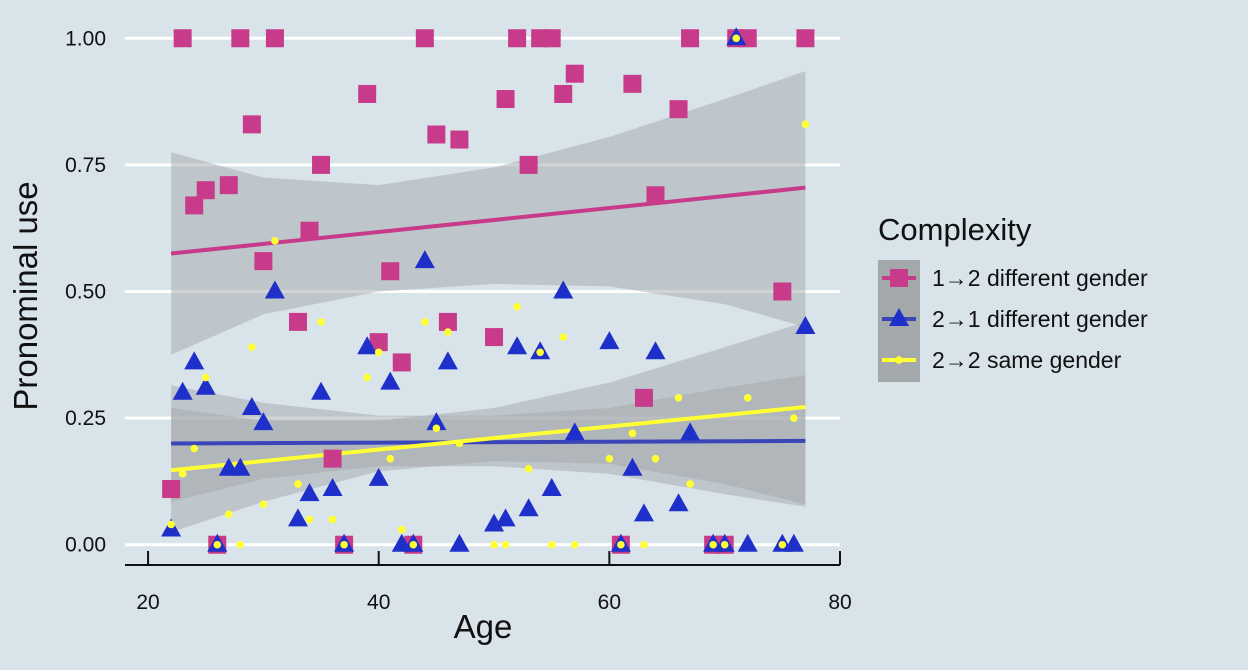 The image size is (1248, 670). I want to click on x-tick-label-3: 80, so click(839, 602).